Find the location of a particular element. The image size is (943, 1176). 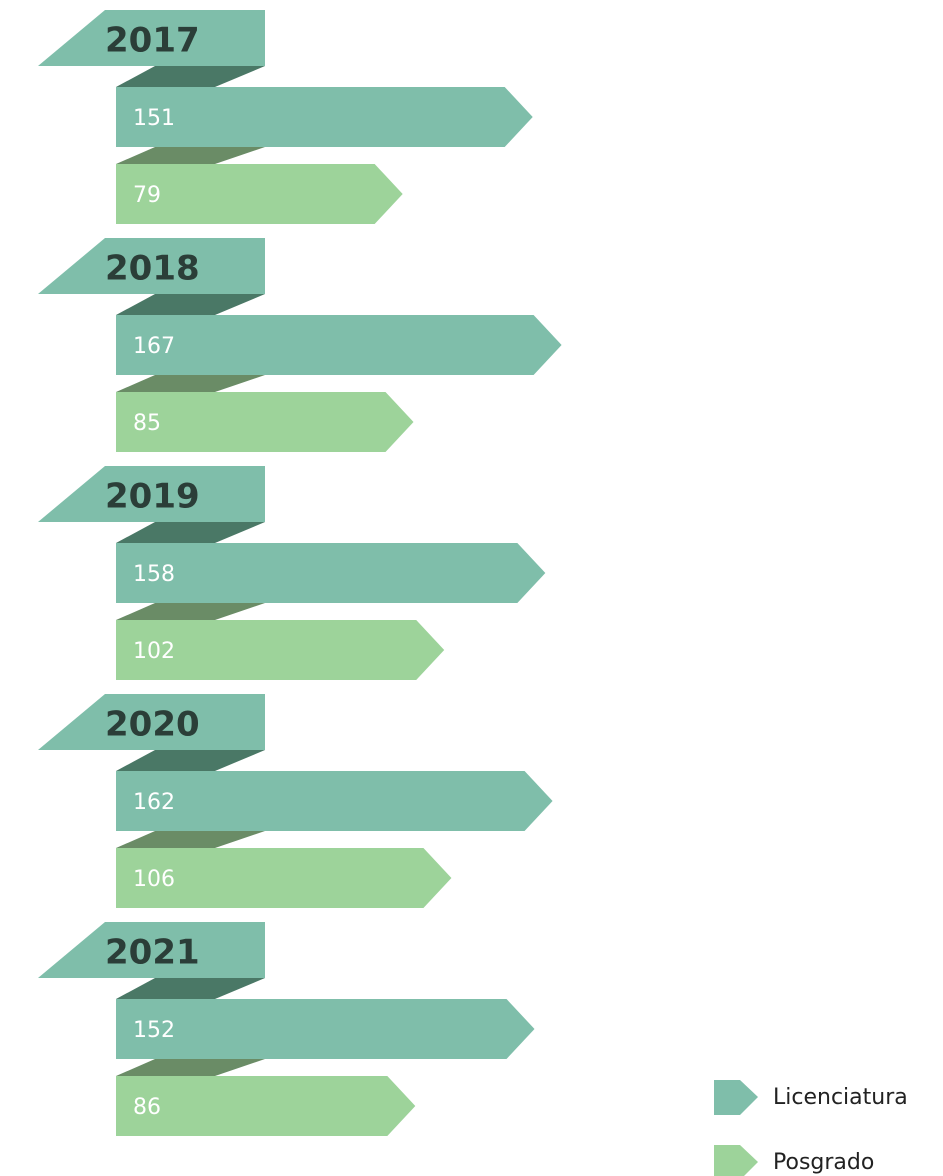

value-label: 85 is located at coordinates (147, 423).